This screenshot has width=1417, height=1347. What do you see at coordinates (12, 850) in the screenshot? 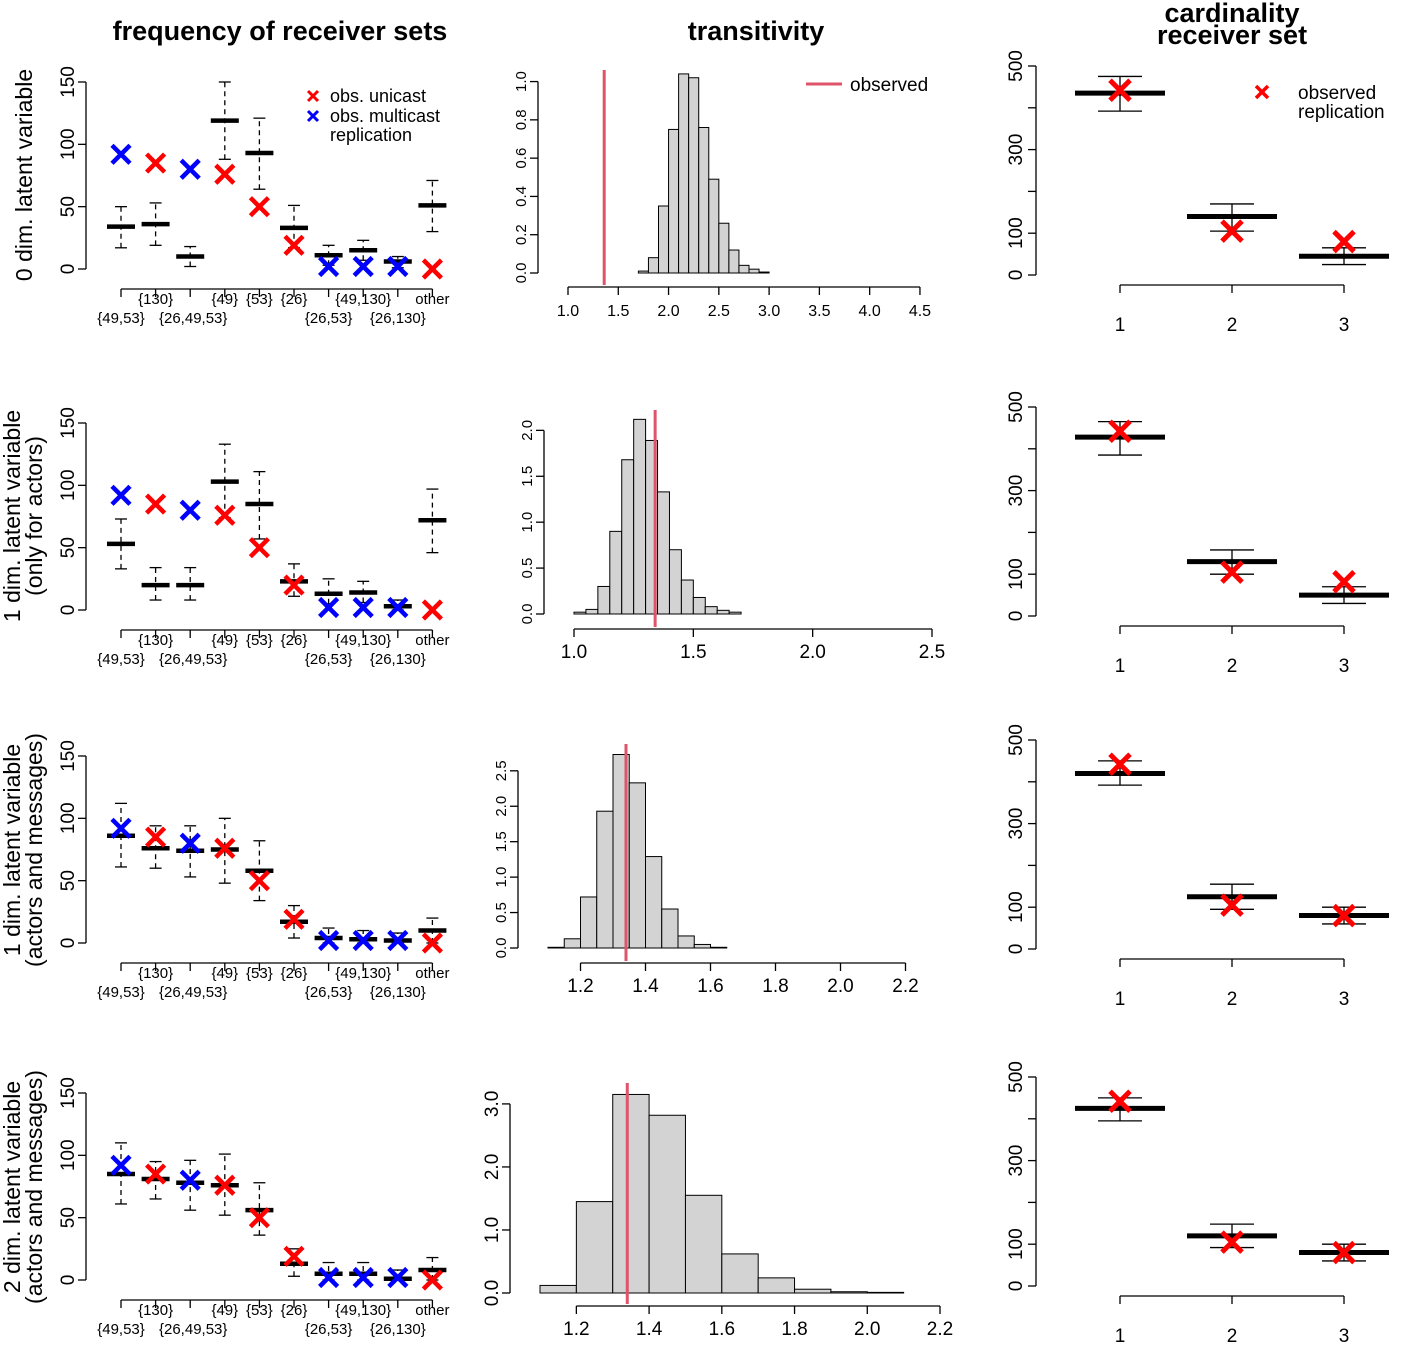
I see `row-label-line: 1 dim. latent variable` at bounding box center [12, 850].